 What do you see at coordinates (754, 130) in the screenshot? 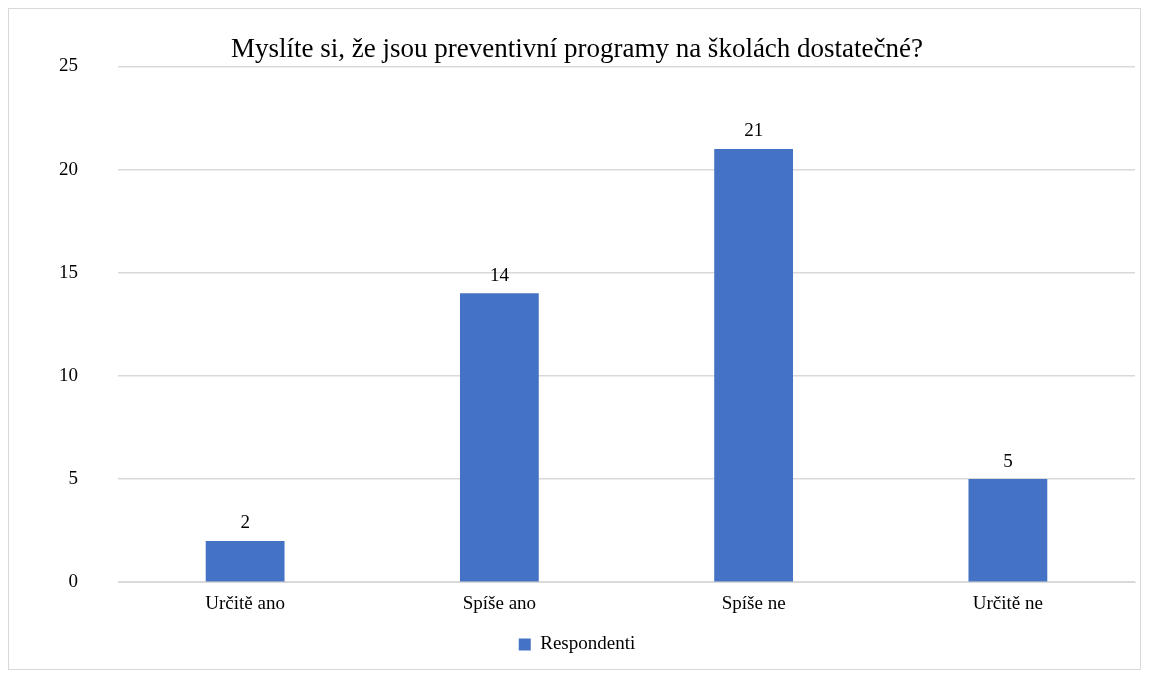
I see `data-label: 21` at bounding box center [754, 130].